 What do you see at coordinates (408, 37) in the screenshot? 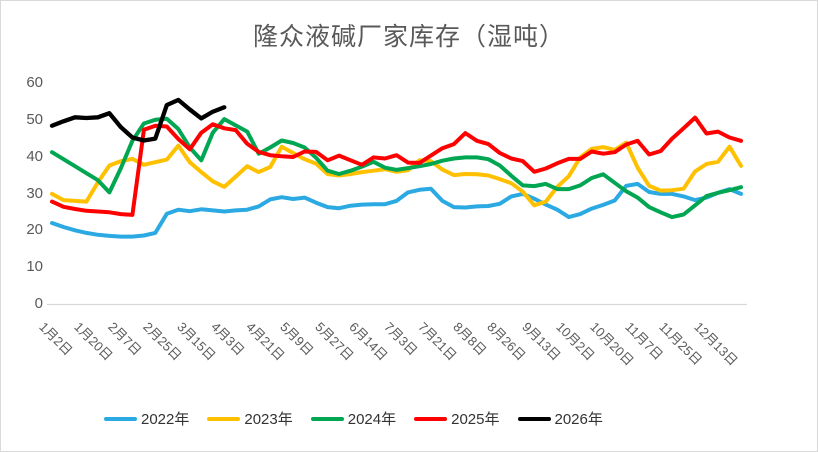
I see `chart-title: 隆众液碱厂家库存（湿吨）` at bounding box center [408, 37].